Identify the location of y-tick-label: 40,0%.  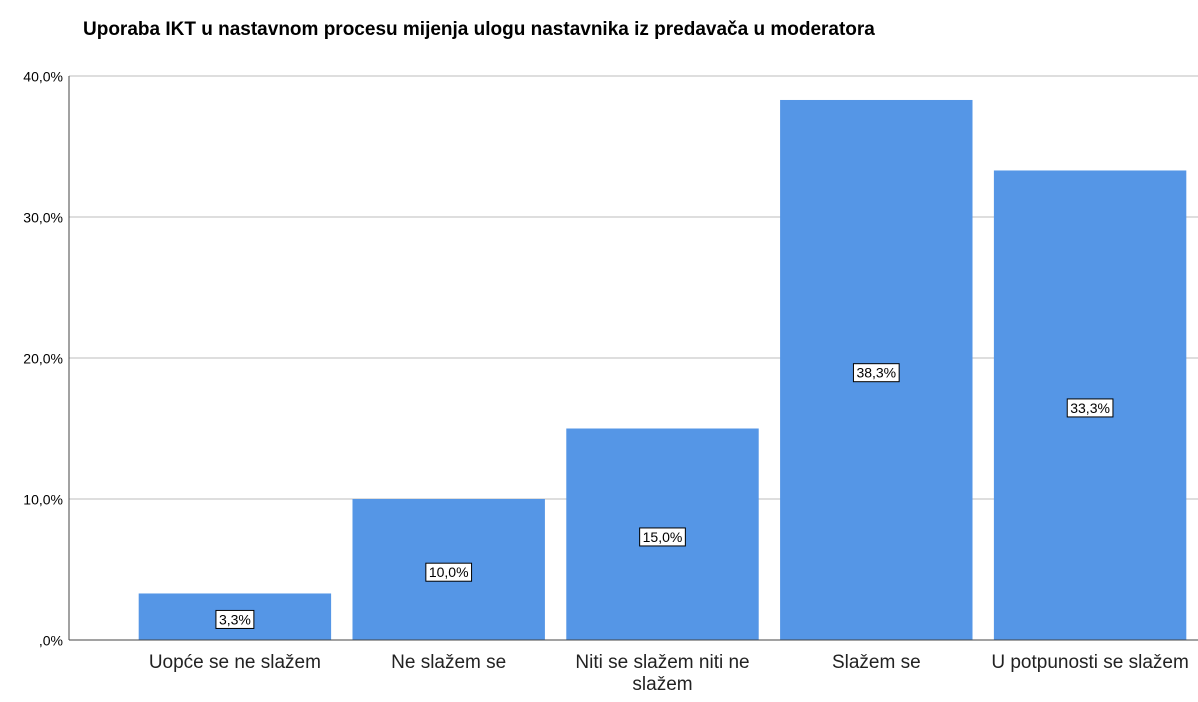
(43, 77).